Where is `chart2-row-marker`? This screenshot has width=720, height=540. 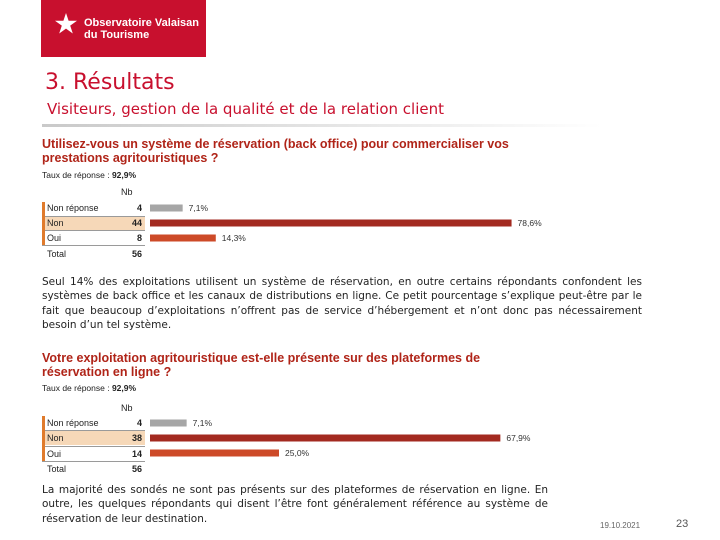 chart2-row-marker is located at coordinates (43, 438).